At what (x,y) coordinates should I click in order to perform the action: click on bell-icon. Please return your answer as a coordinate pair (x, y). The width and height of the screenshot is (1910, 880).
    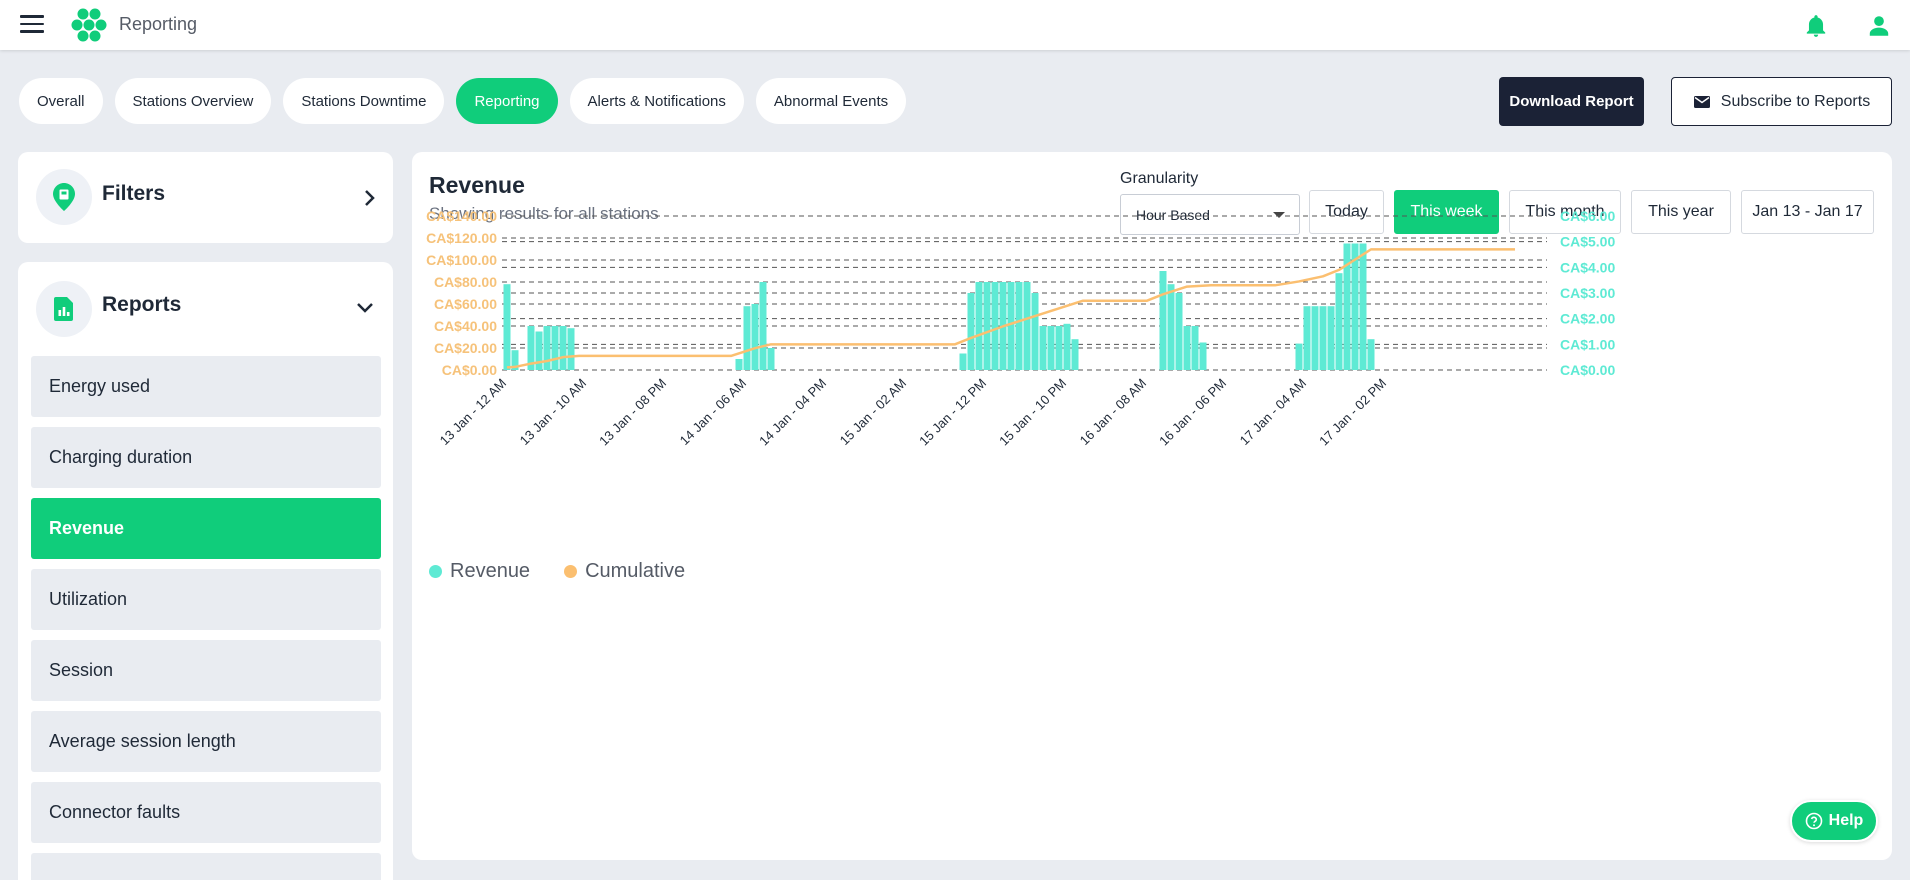
    Looking at the image, I should click on (1816, 26).